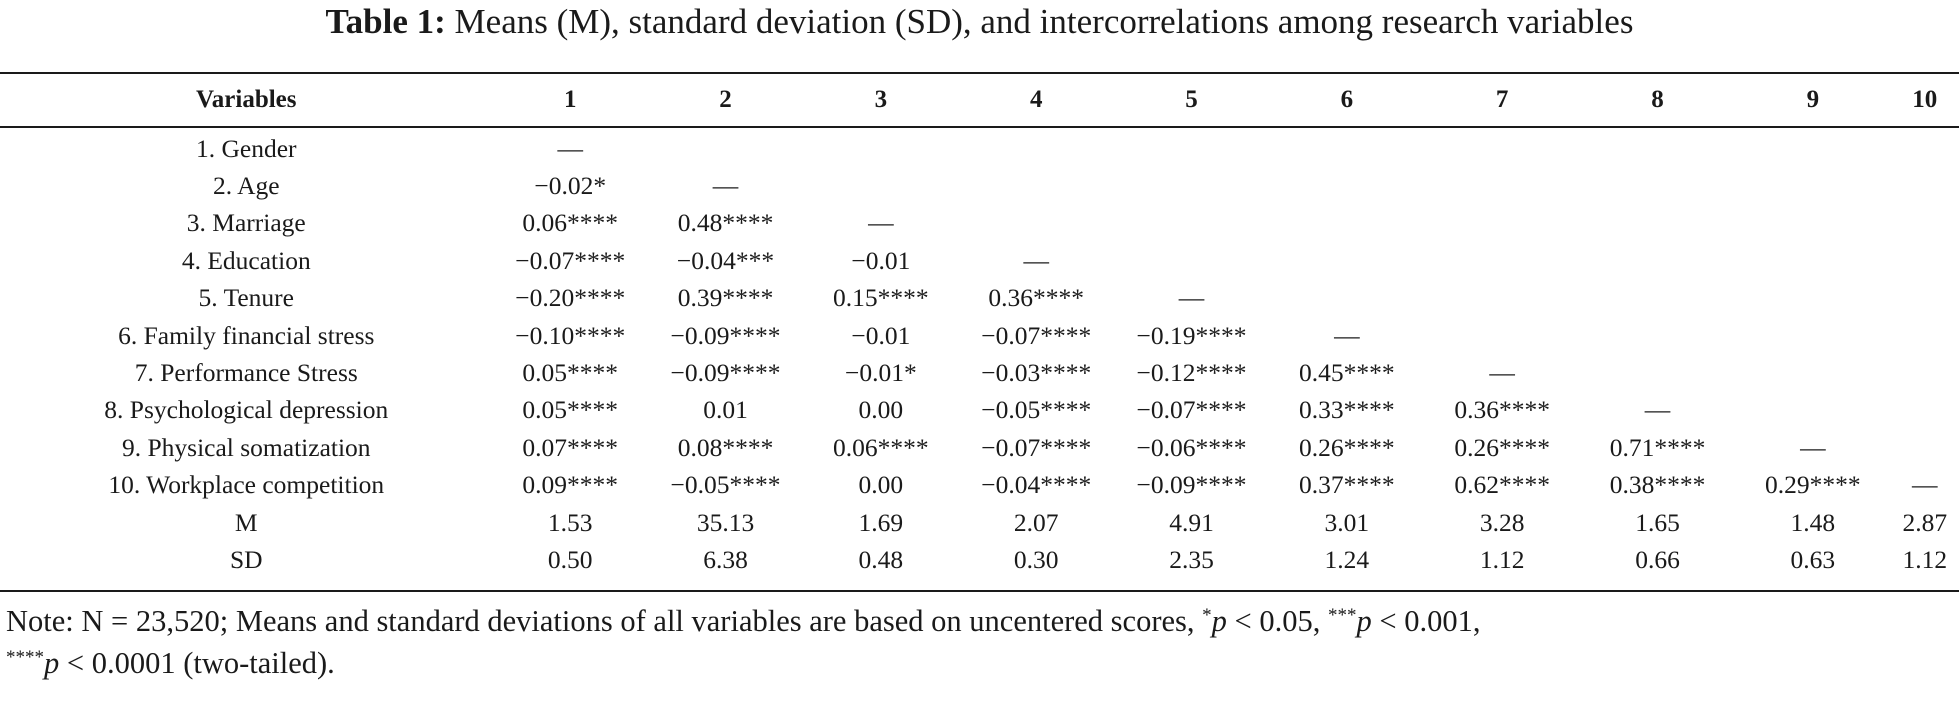  I want to click on table-cell: −0.12****, so click(1191, 373).